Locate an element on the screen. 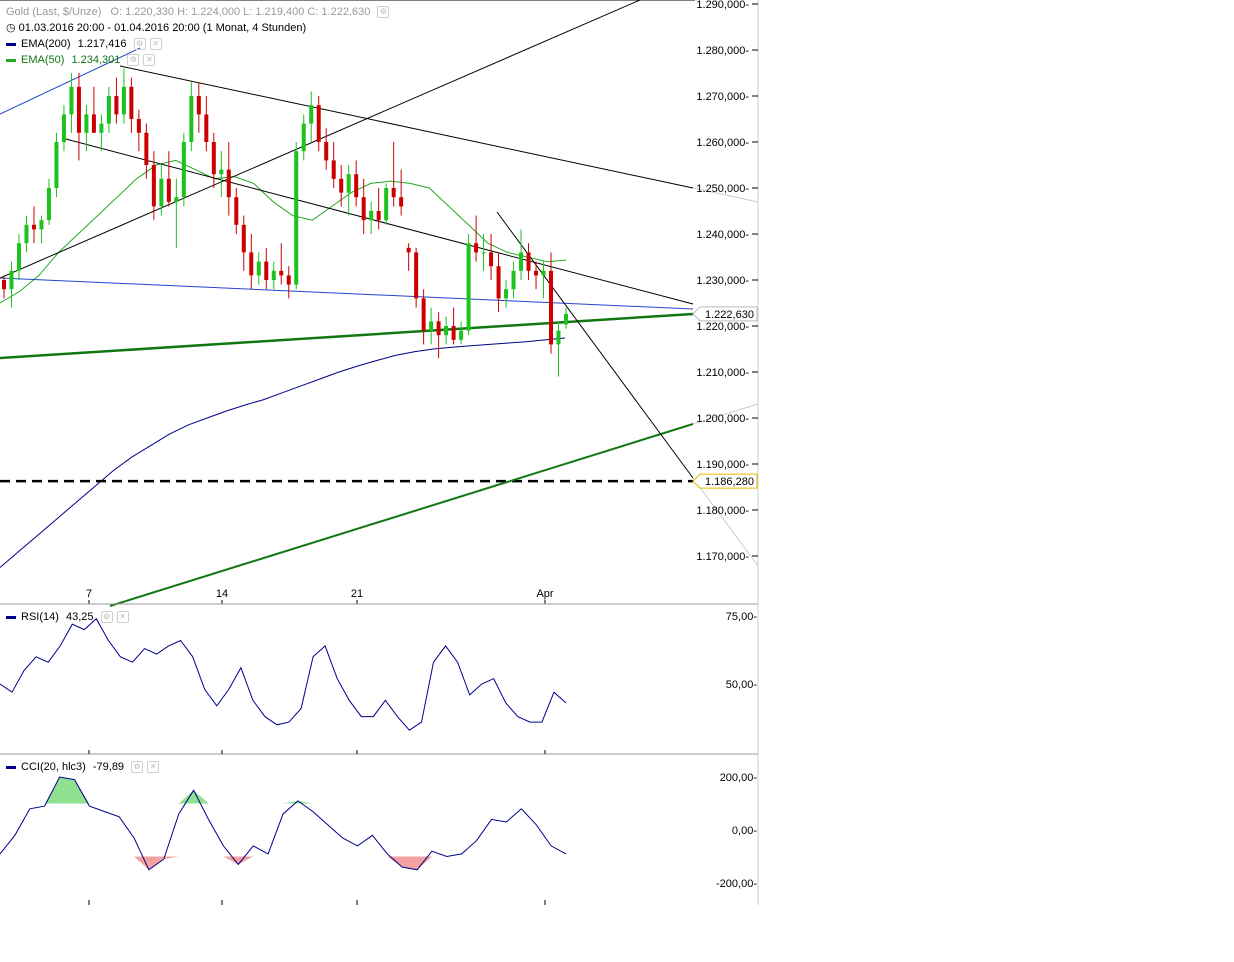  cci-settings-icon: ⚙ is located at coordinates (137, 767).